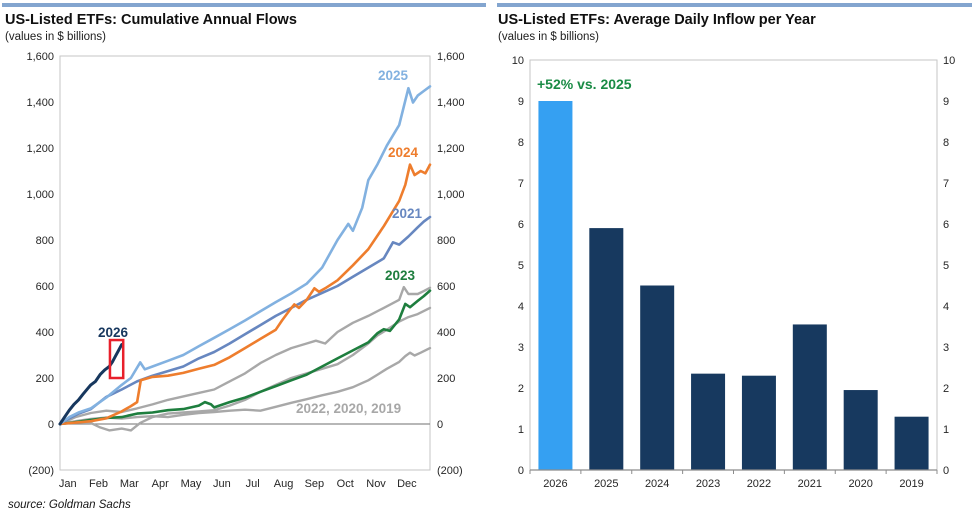 The height and width of the screenshot is (521, 974). What do you see at coordinates (708, 421) in the screenshot?
I see `bar-2023` at bounding box center [708, 421].